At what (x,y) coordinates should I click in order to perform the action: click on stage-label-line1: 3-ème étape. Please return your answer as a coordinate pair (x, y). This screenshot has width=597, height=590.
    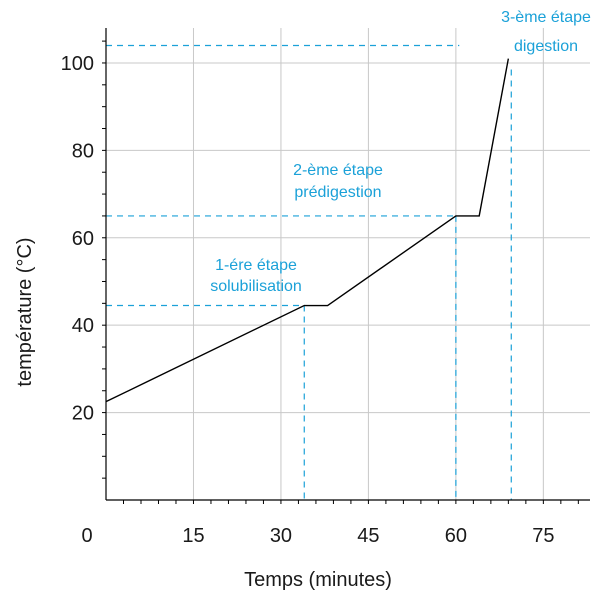
    Looking at the image, I should click on (546, 17).